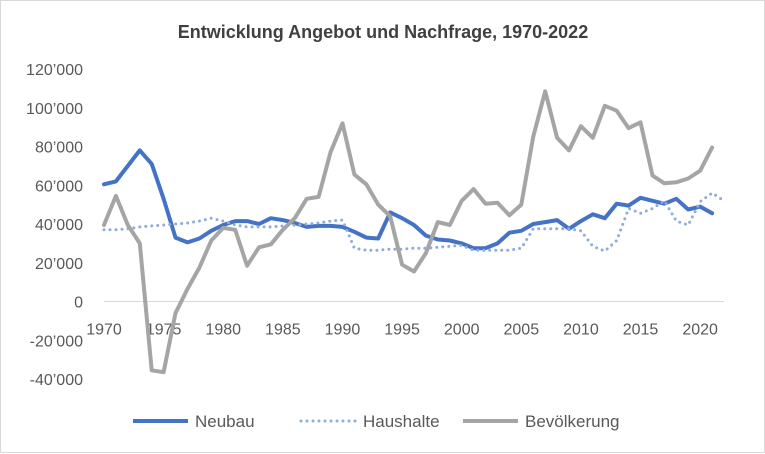 This screenshot has width=765, height=454. Describe the element at coordinates (283, 330) in the screenshot. I see `x-tick-label: 1985` at that location.